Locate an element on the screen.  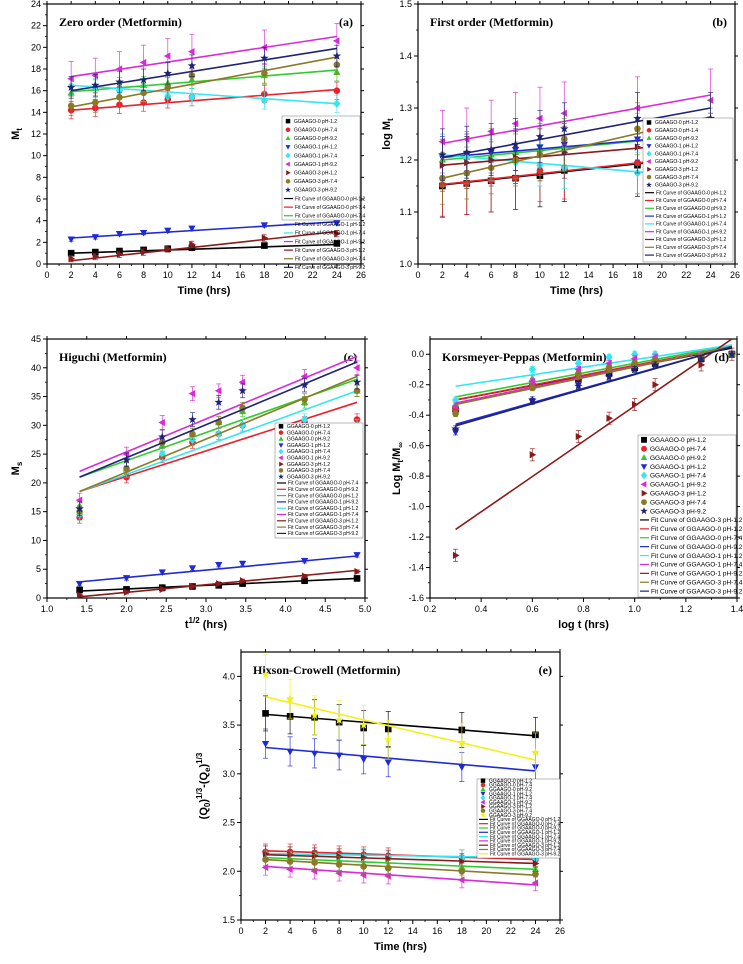
y-tick-label: 20 is located at coordinates (36, 483).